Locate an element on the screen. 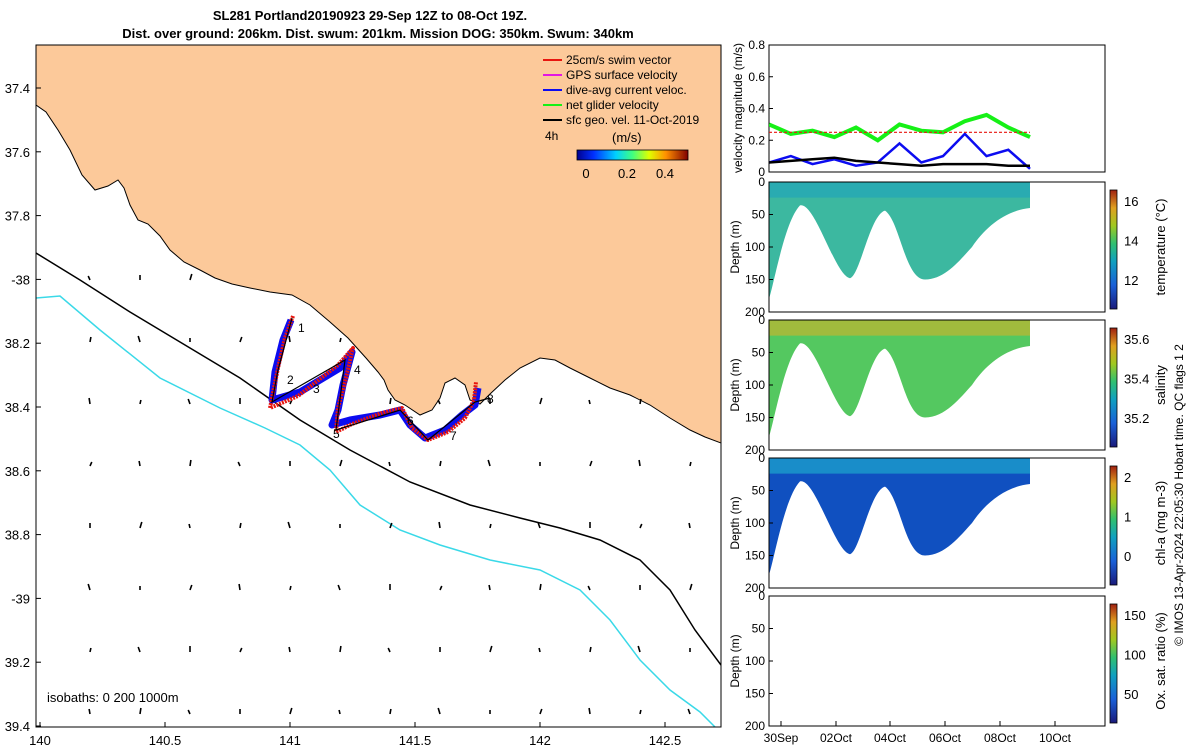 This screenshot has width=1200, height=750. map-y-tick-label: 38.4 is located at coordinates (17, 407).